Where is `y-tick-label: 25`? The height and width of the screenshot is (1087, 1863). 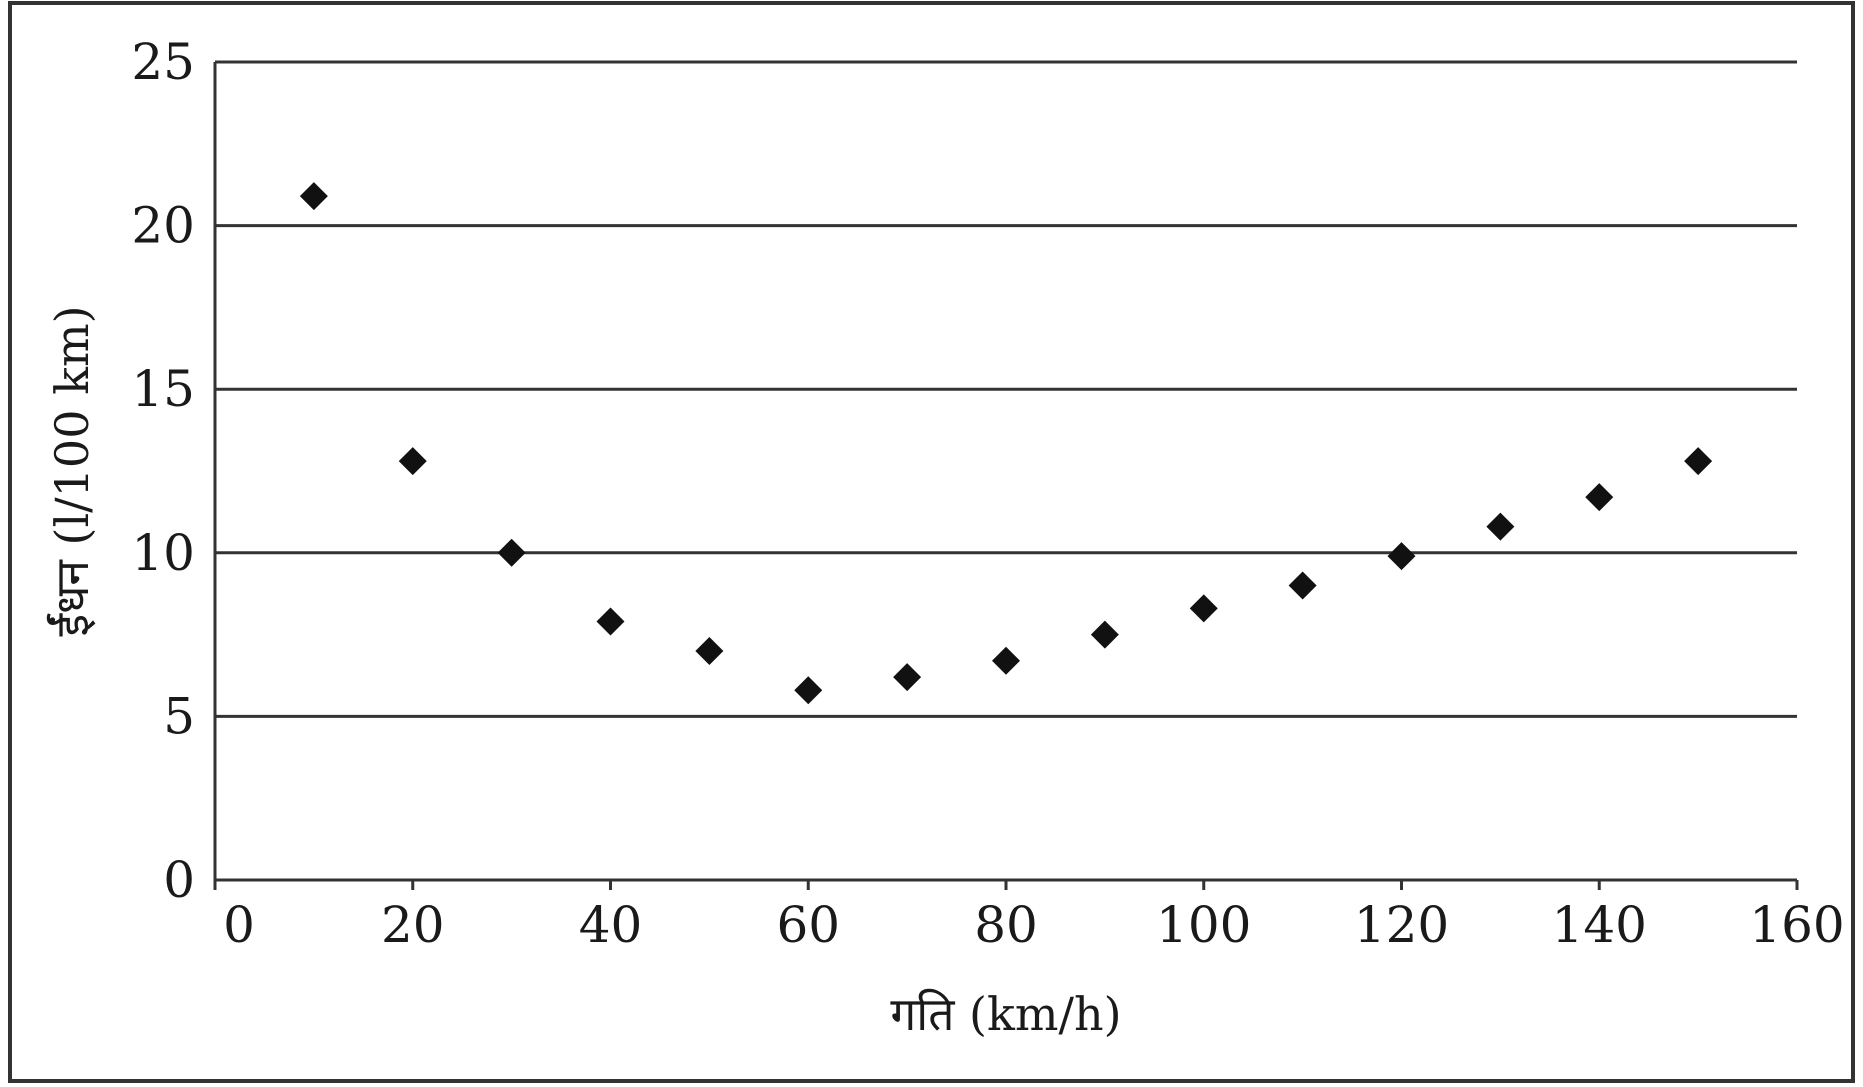 y-tick-label: 25 is located at coordinates (163, 62).